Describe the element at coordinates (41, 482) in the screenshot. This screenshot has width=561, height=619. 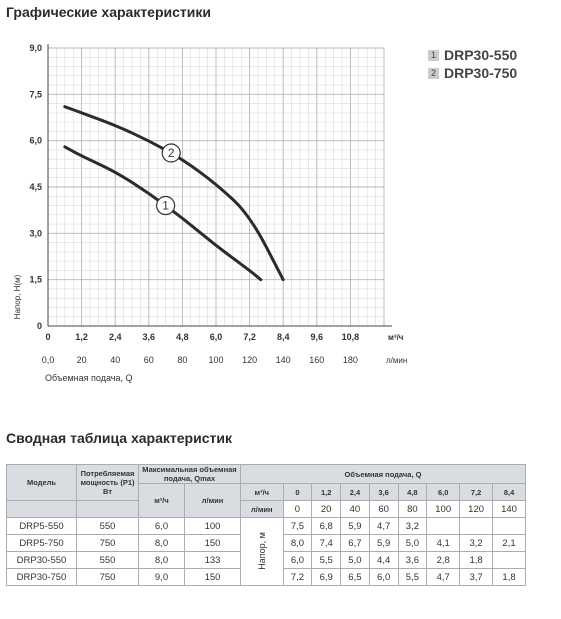
I see `col-model: Модель` at that location.